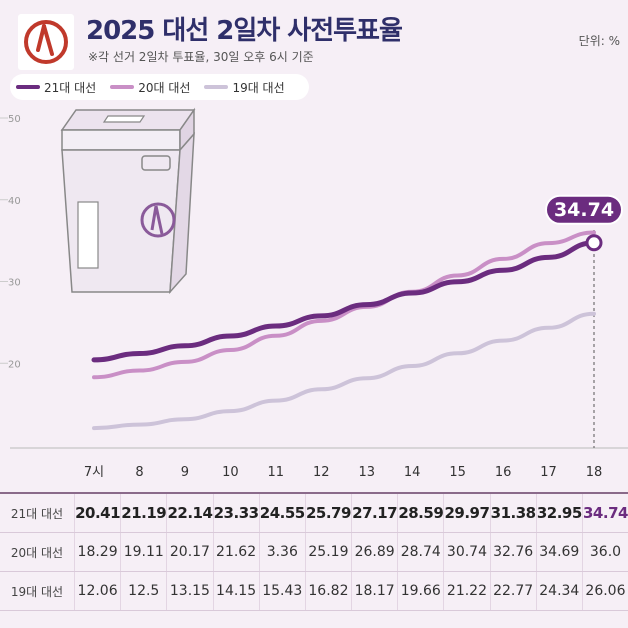  What do you see at coordinates (46, 42) in the screenshot?
I see `ballot-check-logo` at bounding box center [46, 42].